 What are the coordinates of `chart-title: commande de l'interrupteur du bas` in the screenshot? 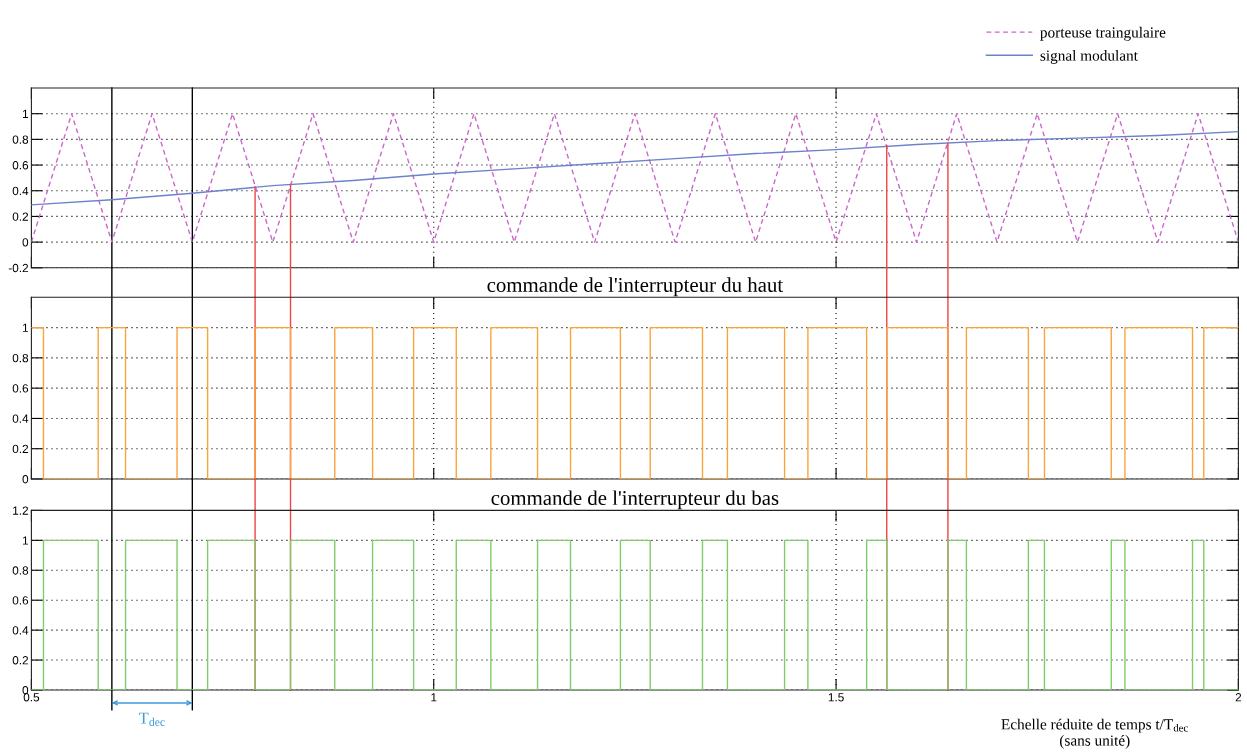 It's located at (635, 500).